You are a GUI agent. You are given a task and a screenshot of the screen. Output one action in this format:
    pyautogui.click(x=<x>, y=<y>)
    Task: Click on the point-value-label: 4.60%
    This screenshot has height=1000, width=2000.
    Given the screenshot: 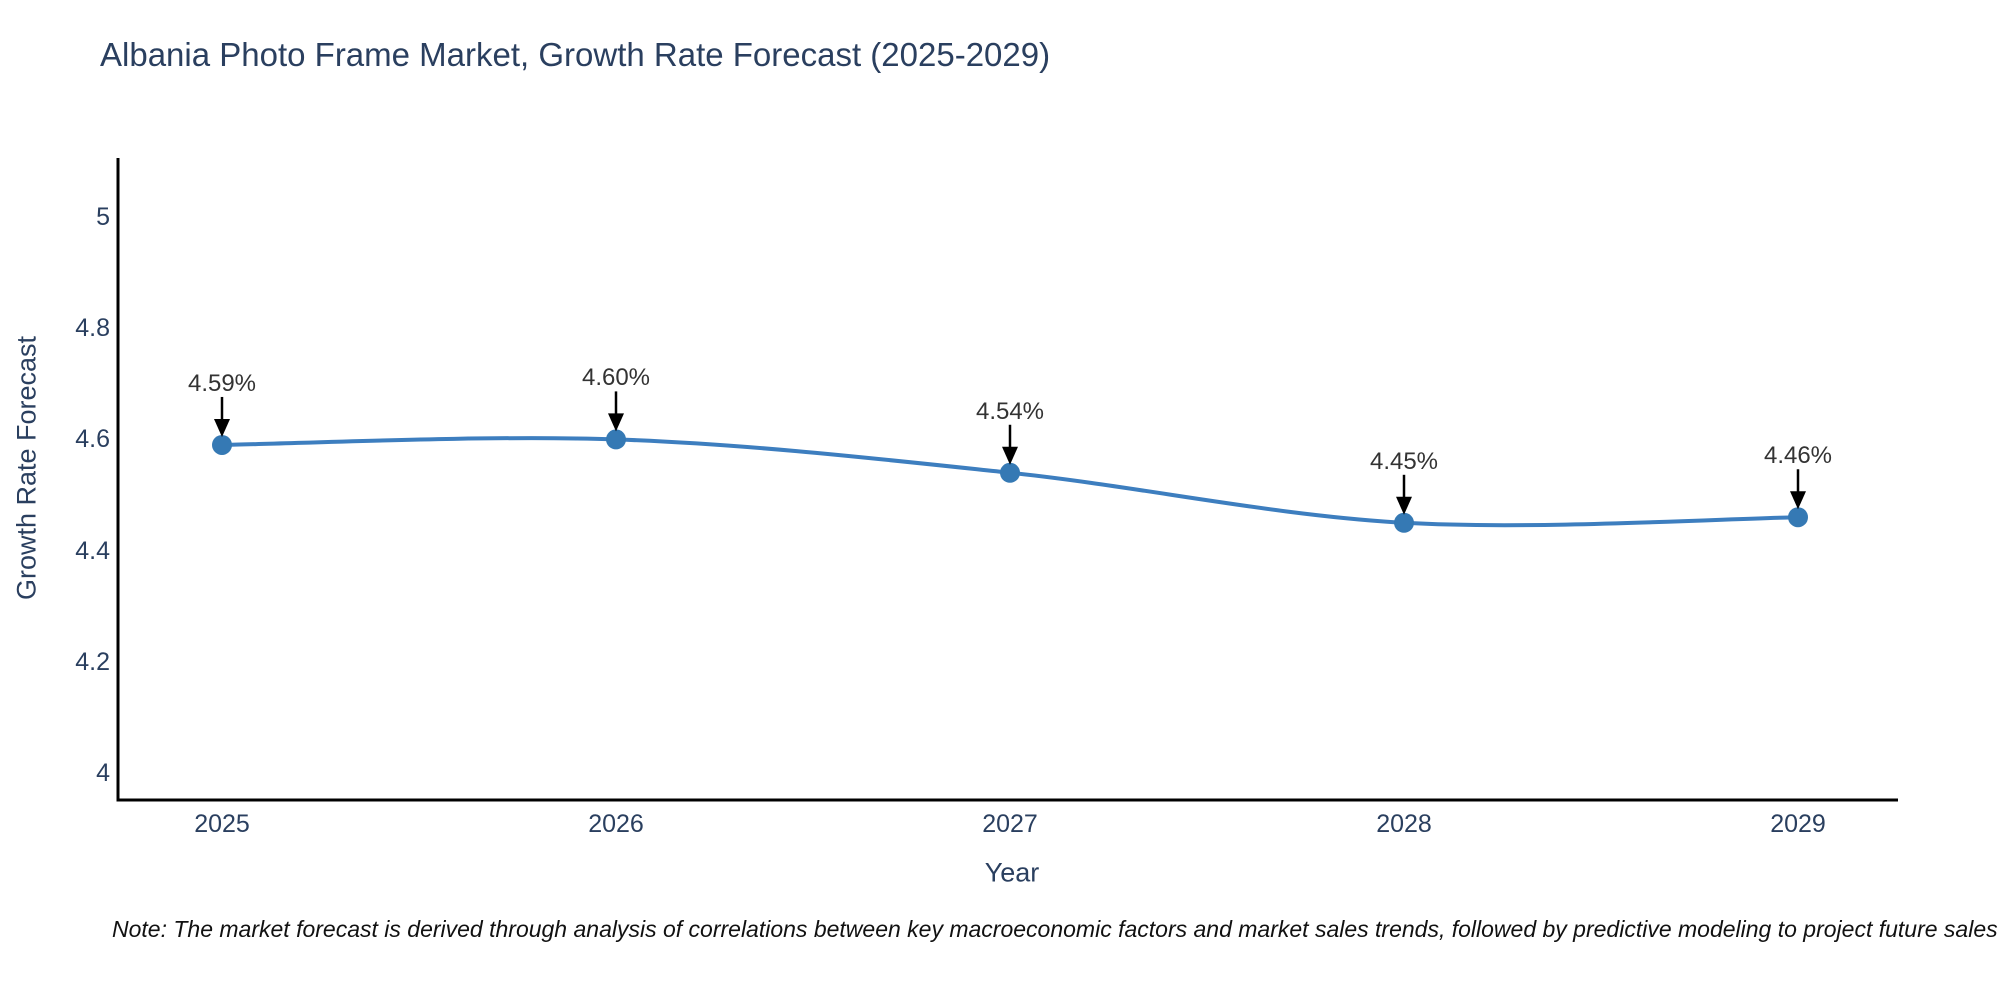 What is the action you would take?
    pyautogui.click(x=616, y=378)
    